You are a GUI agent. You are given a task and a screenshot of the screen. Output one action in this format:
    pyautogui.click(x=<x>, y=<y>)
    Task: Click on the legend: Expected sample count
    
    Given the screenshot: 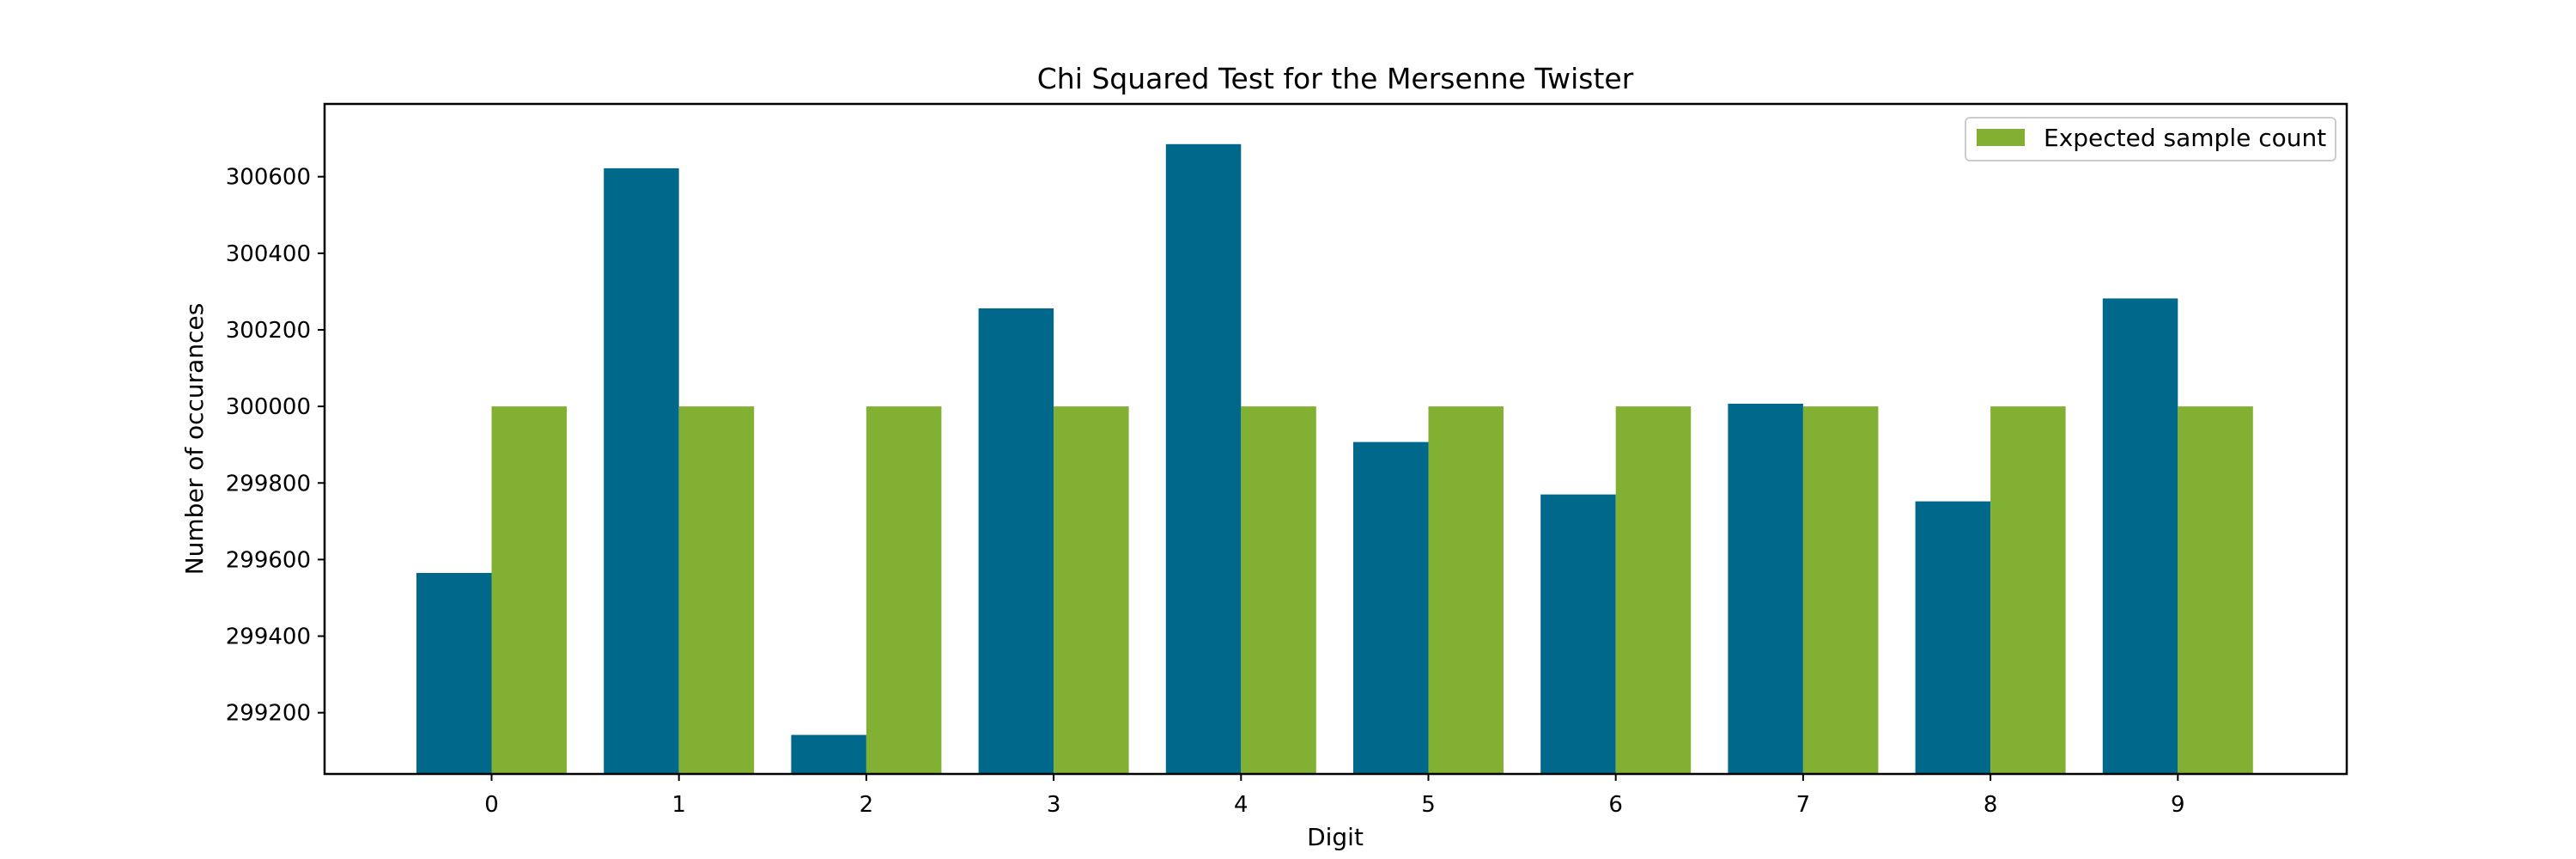 What is the action you would take?
    pyautogui.click(x=2150, y=139)
    